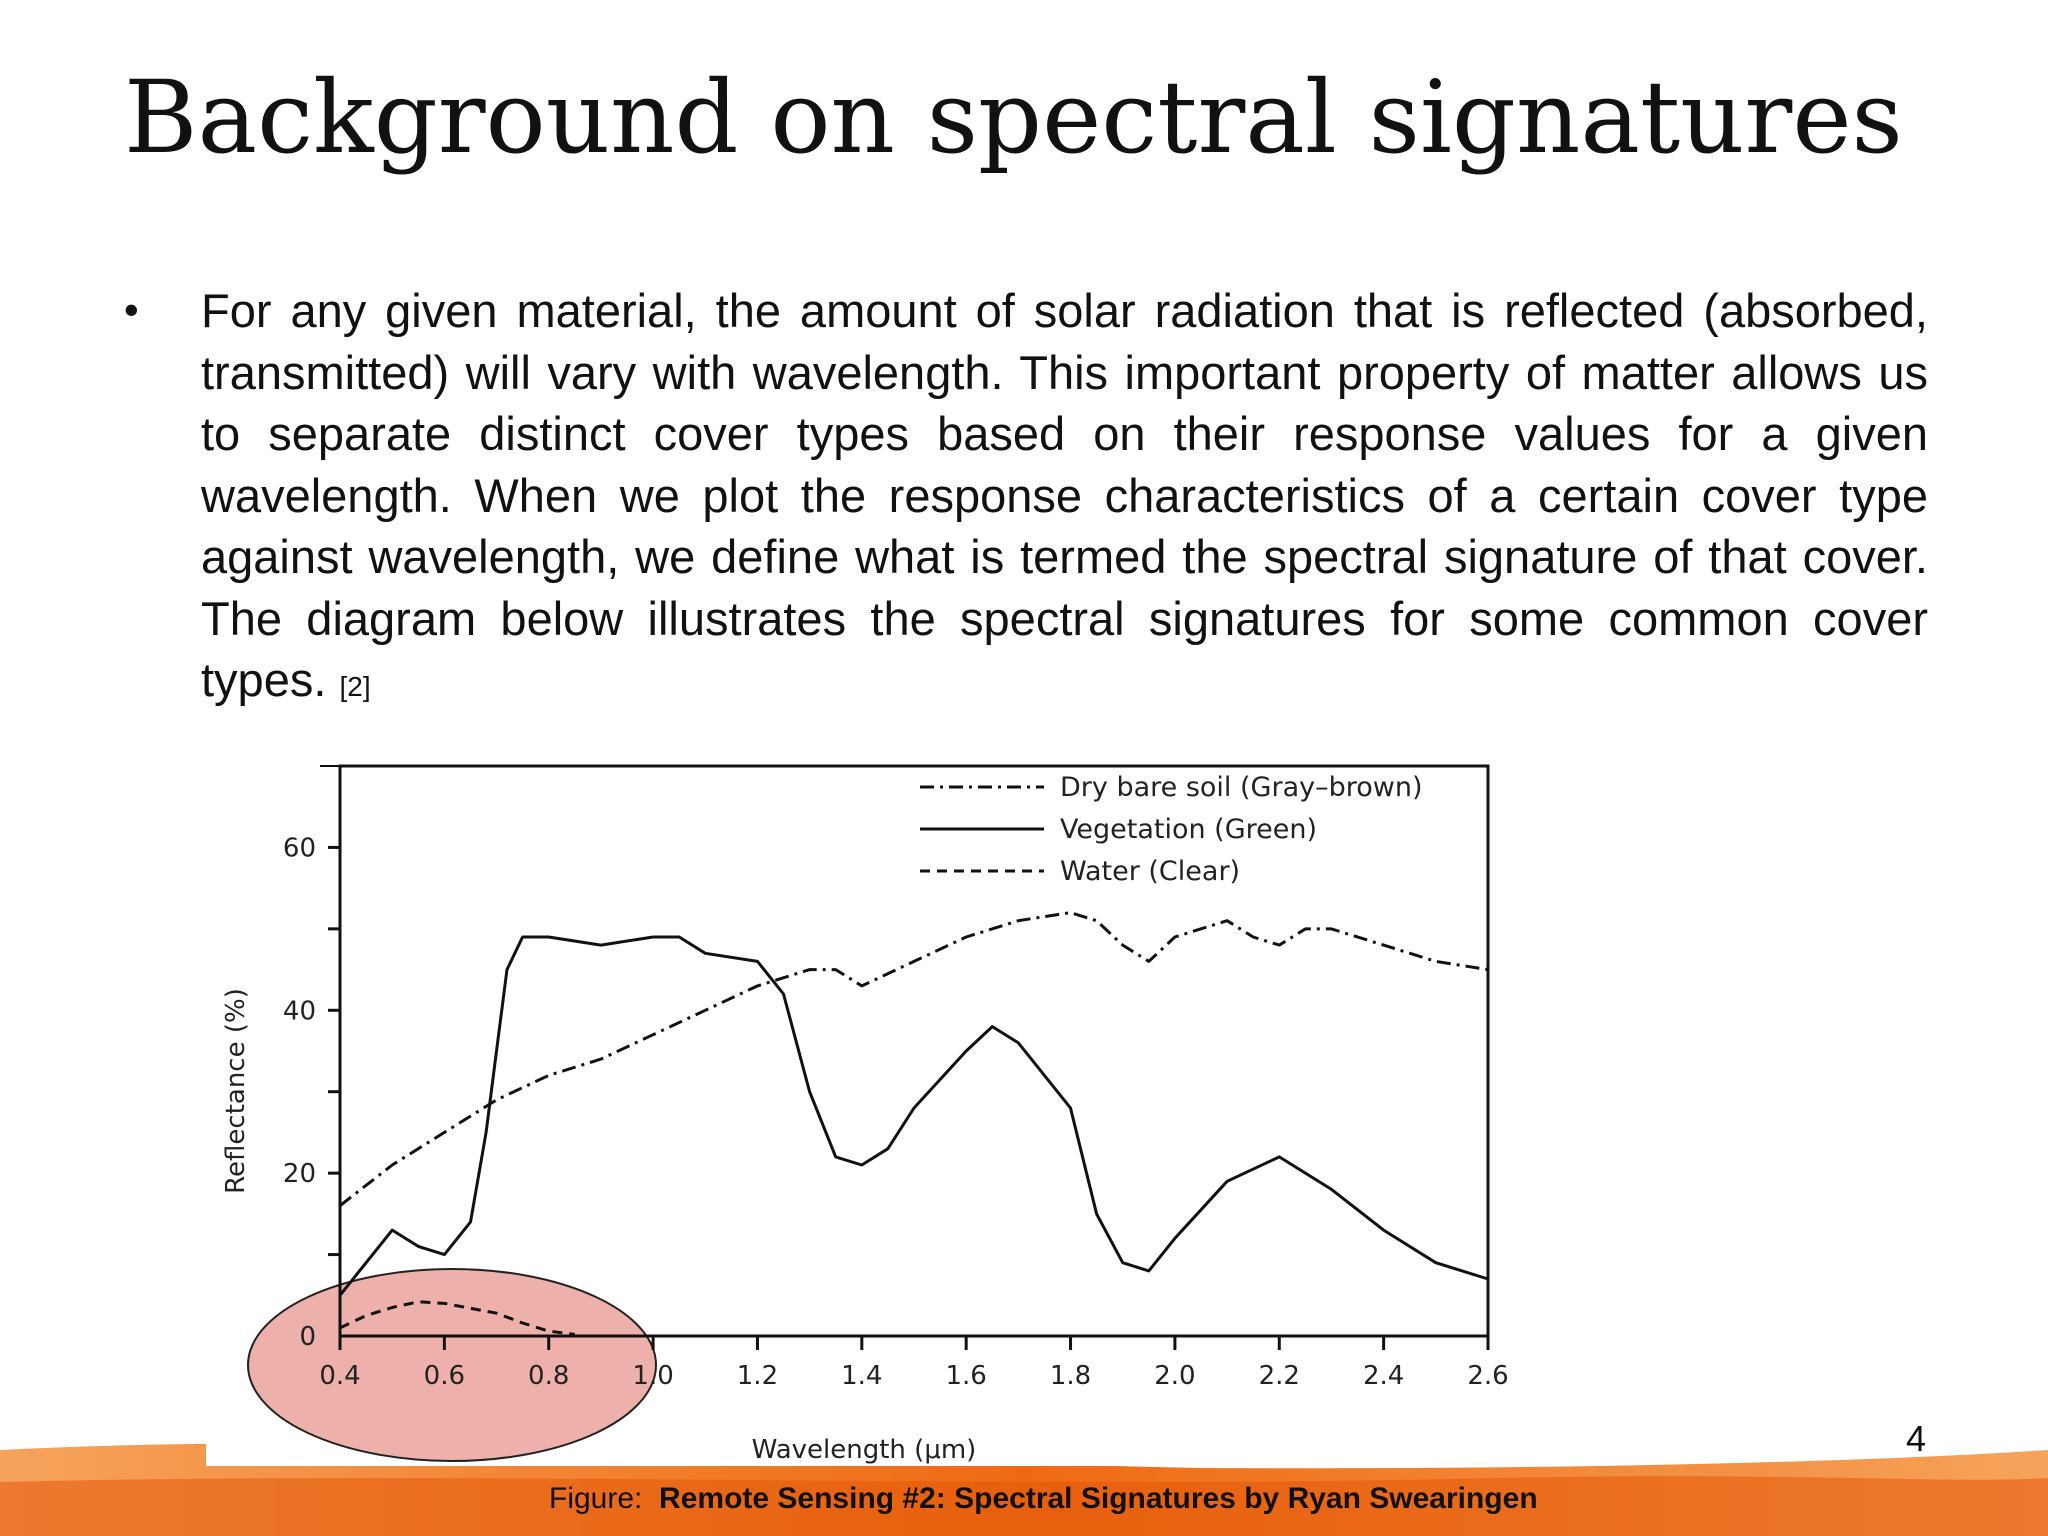 The height and width of the screenshot is (1536, 2048). Describe the element at coordinates (1383, 1376) in the screenshot. I see `x-tick-label: 2.4` at that location.